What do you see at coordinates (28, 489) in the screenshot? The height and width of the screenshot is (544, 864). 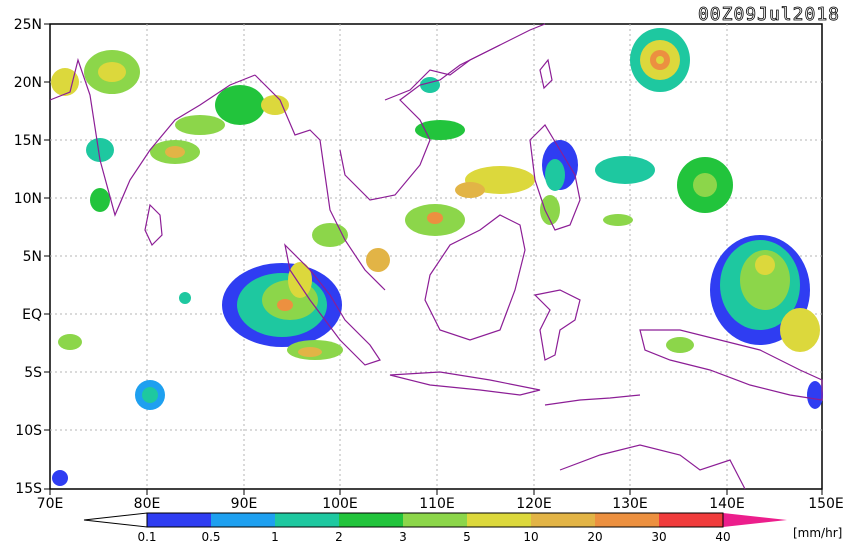 I see `lat-label: 15S` at bounding box center [28, 489].